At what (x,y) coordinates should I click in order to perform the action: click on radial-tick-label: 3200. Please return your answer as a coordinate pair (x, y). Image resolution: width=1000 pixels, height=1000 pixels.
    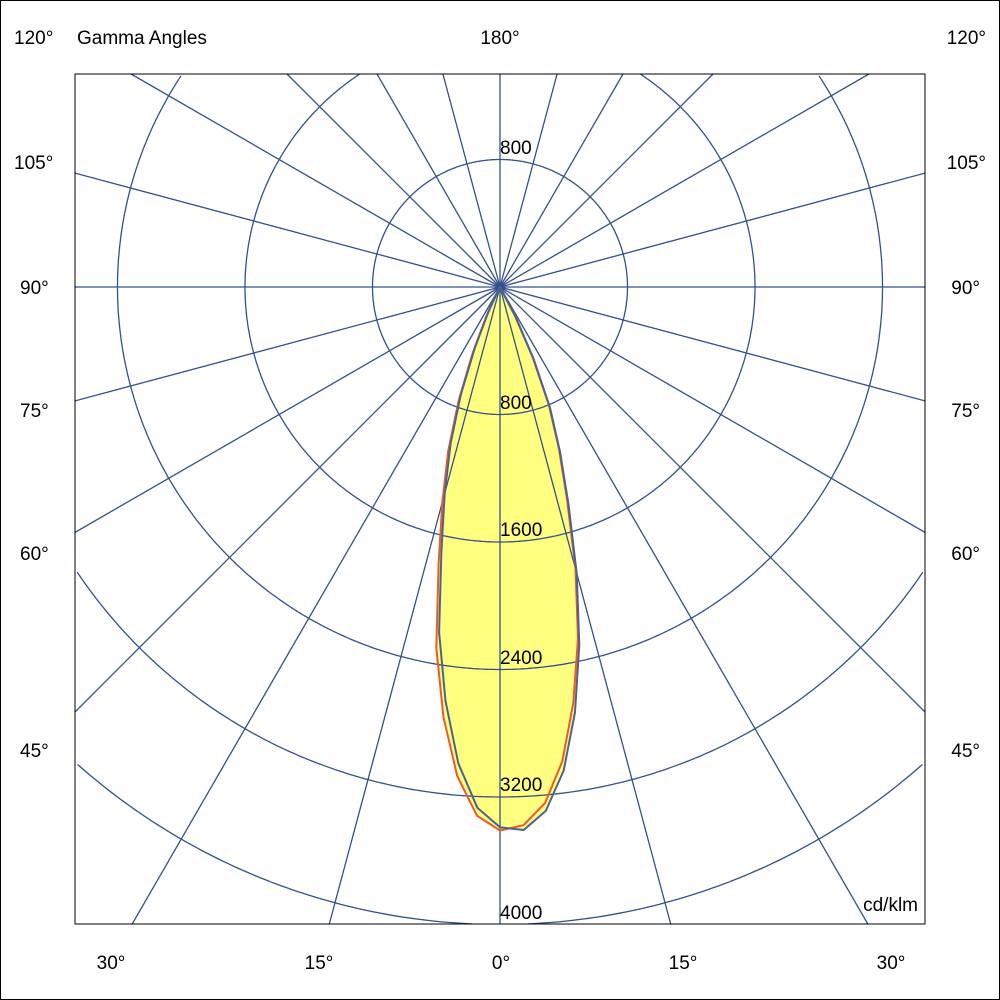
    Looking at the image, I should click on (521, 785).